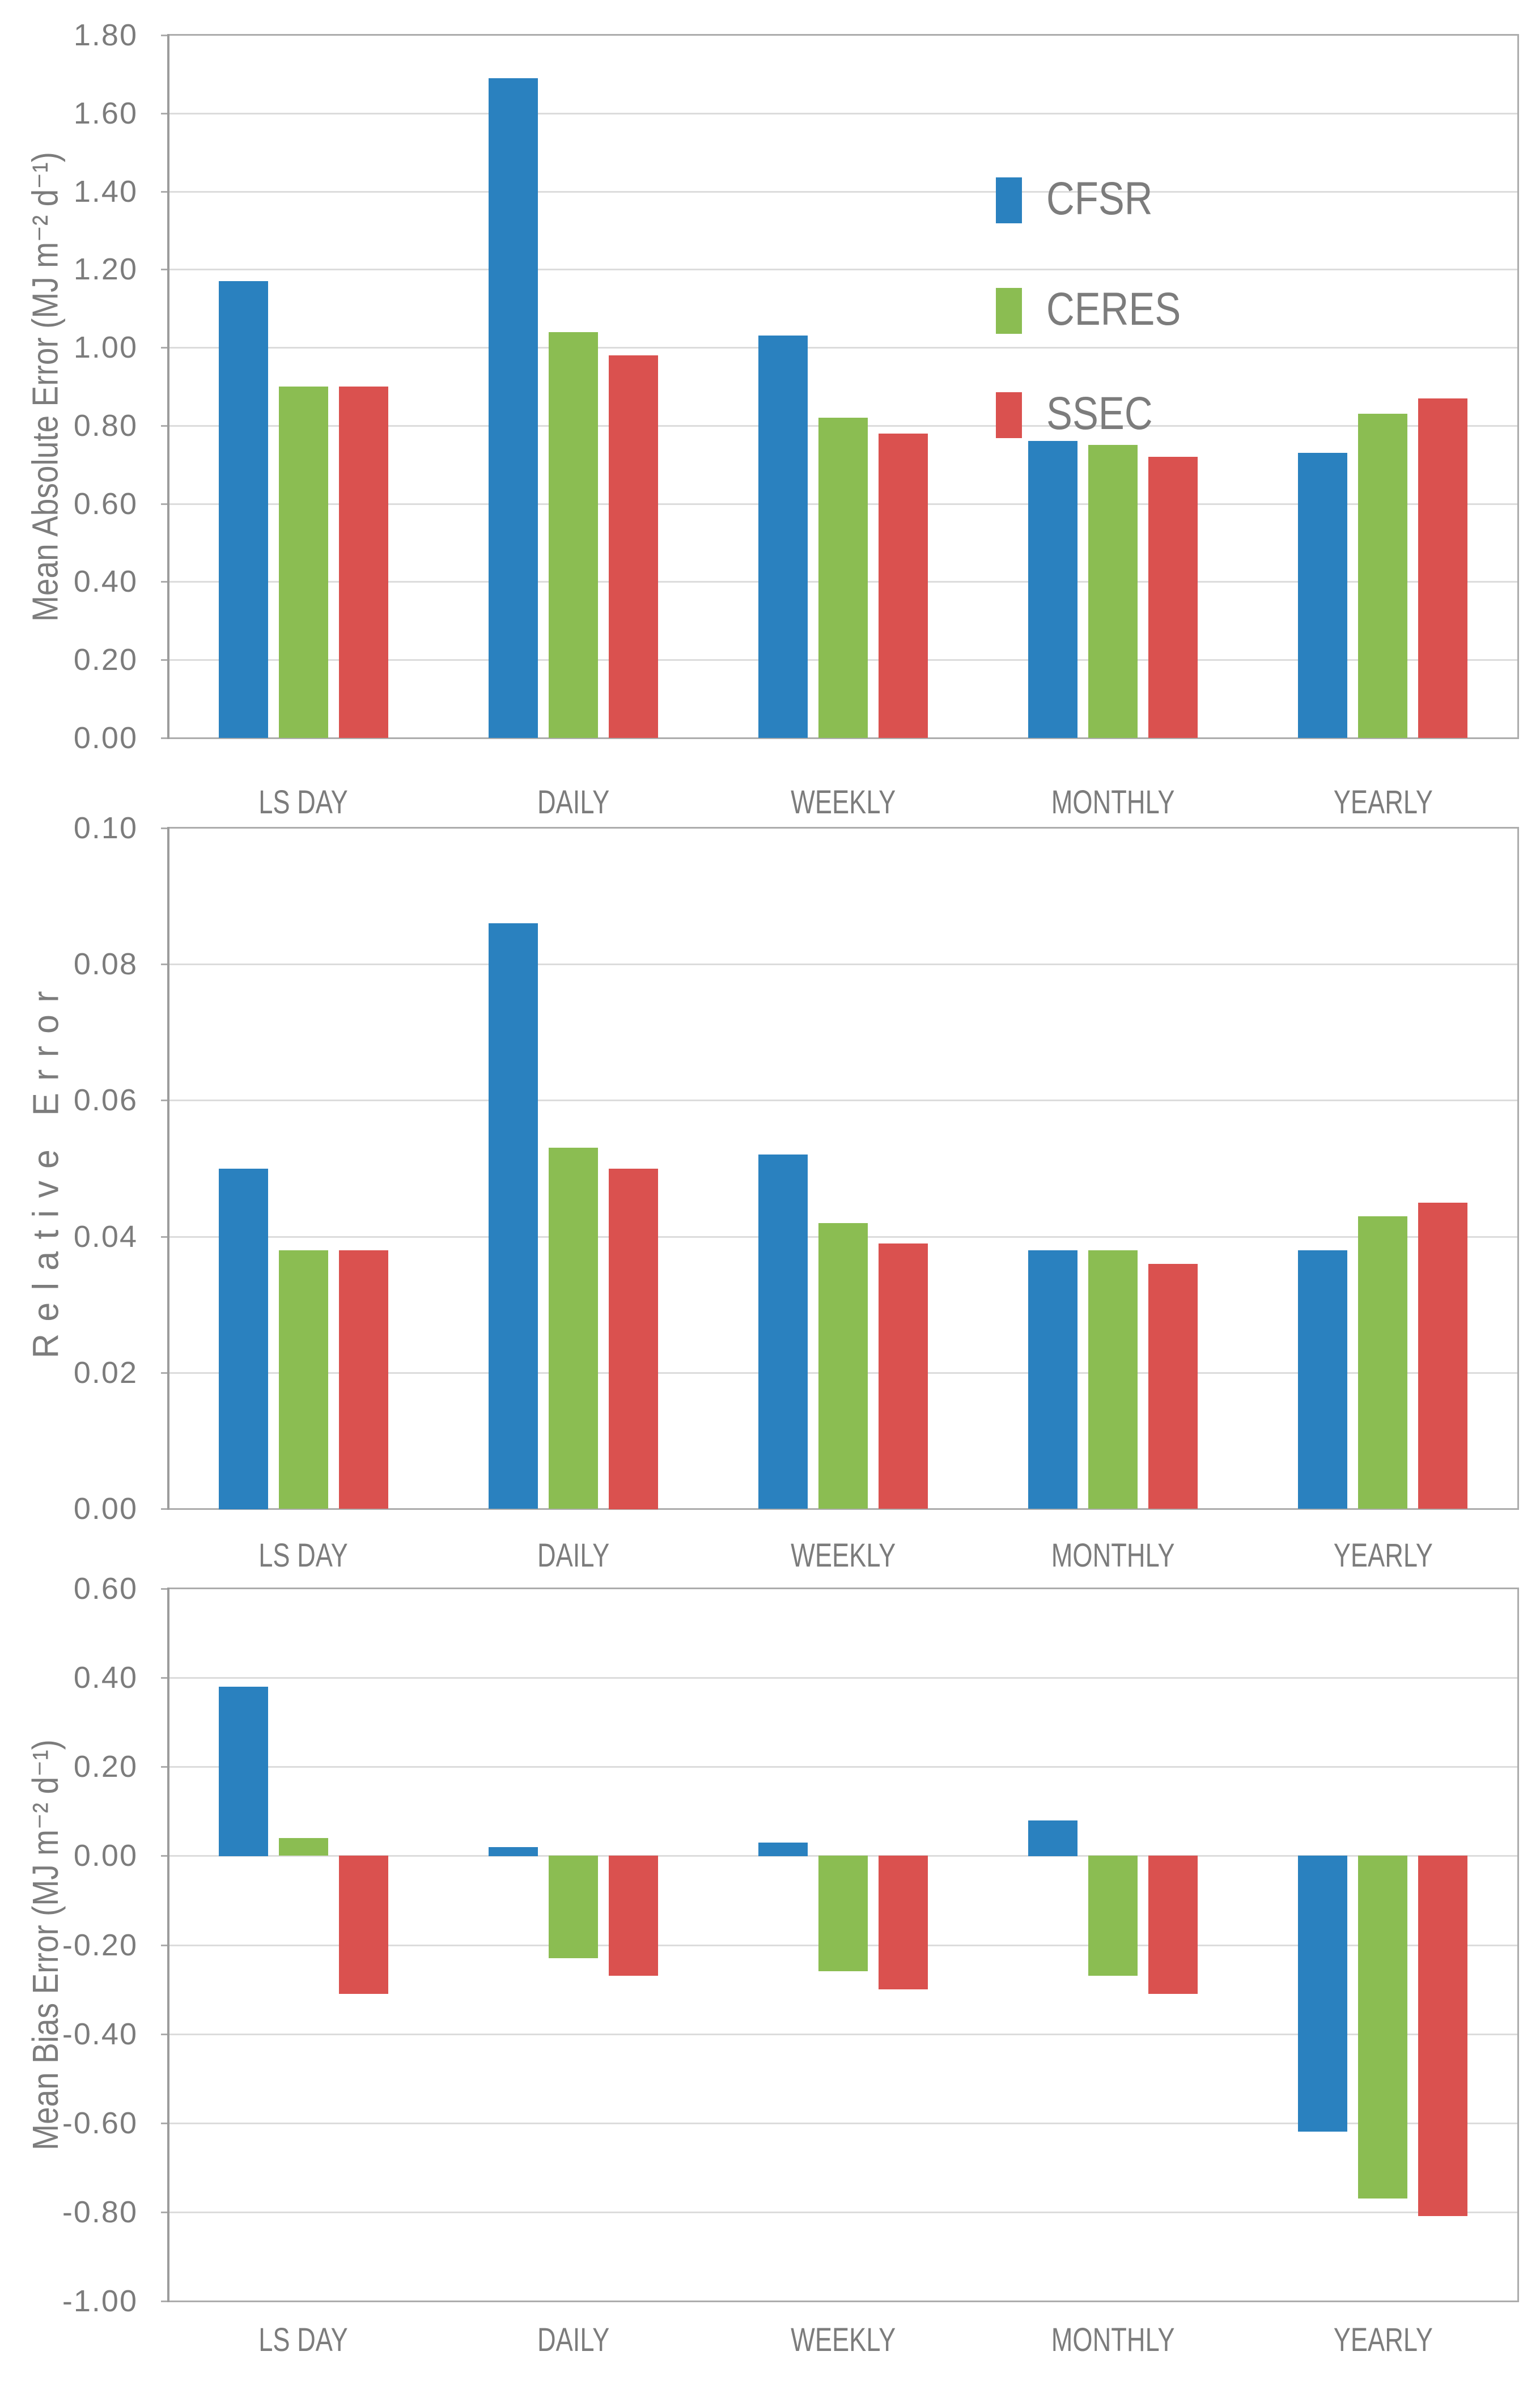 This screenshot has width=1540, height=2381. I want to click on y-axis-title-box: Mean Bias Error (MJ m⁻² d⁻¹), so click(45, 1945).